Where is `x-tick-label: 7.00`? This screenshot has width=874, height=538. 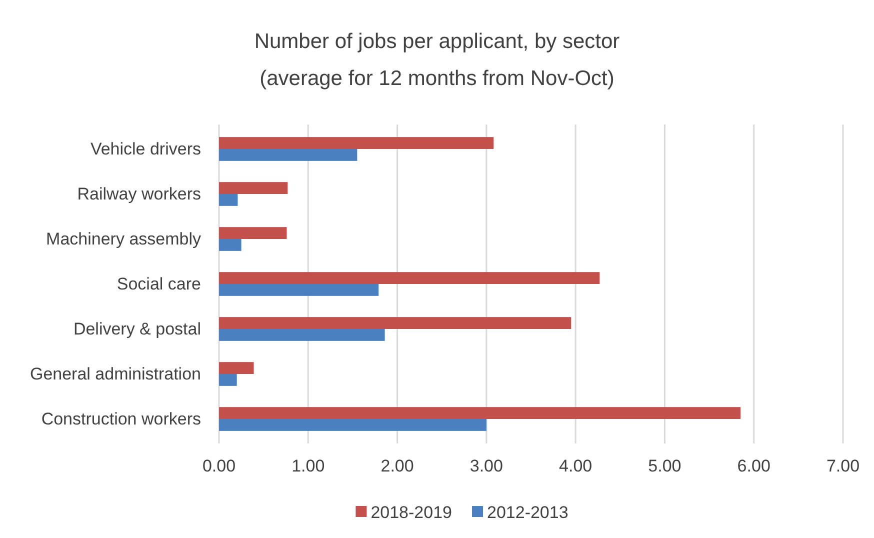 x-tick-label: 7.00 is located at coordinates (843, 466).